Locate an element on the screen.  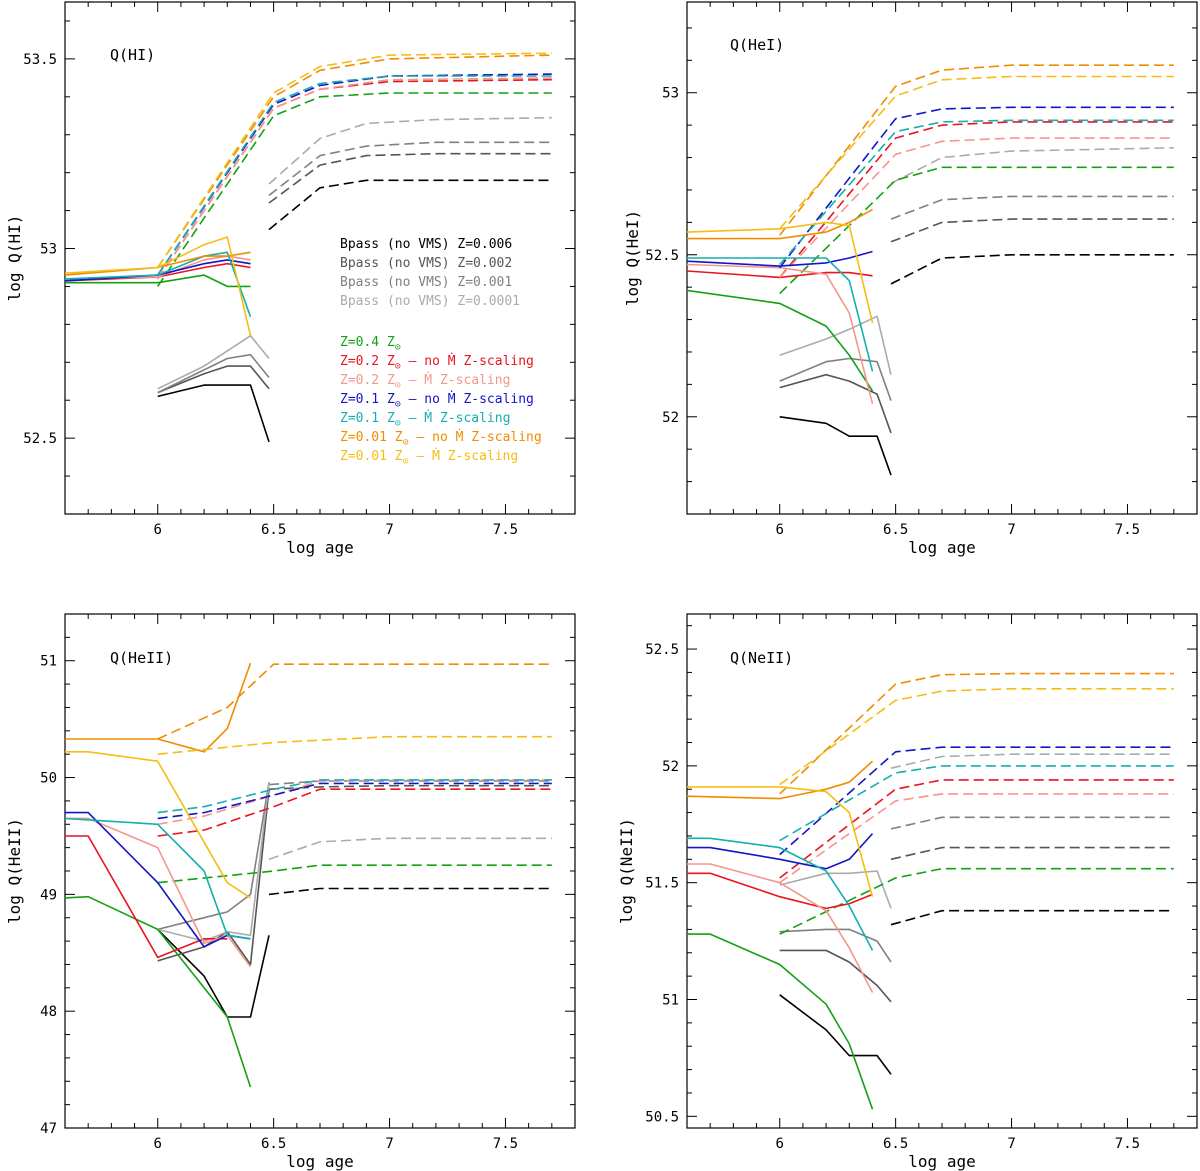
y-axis-label: log Q(HeI) is located at coordinates (632, 258).